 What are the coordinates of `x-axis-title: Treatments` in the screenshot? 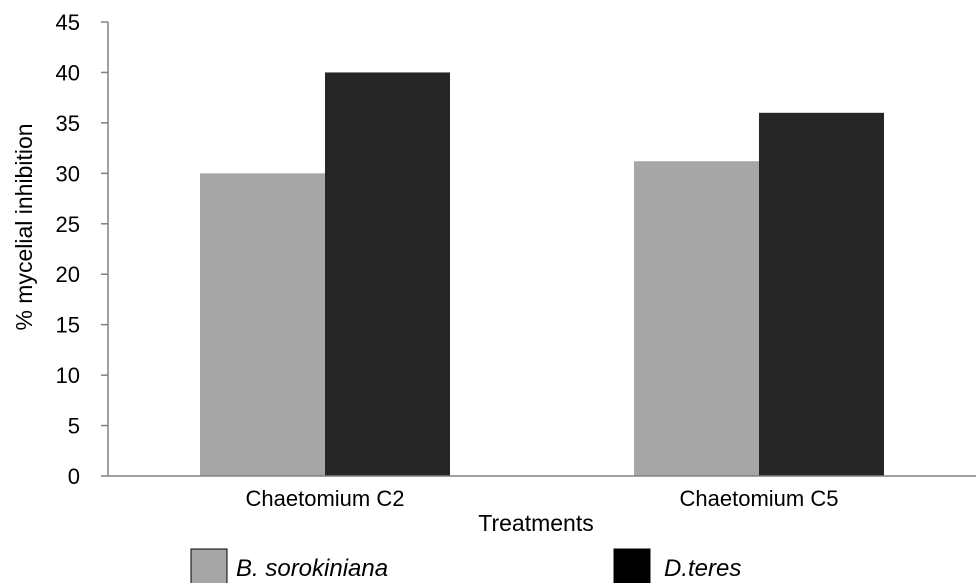 It's located at (535, 523).